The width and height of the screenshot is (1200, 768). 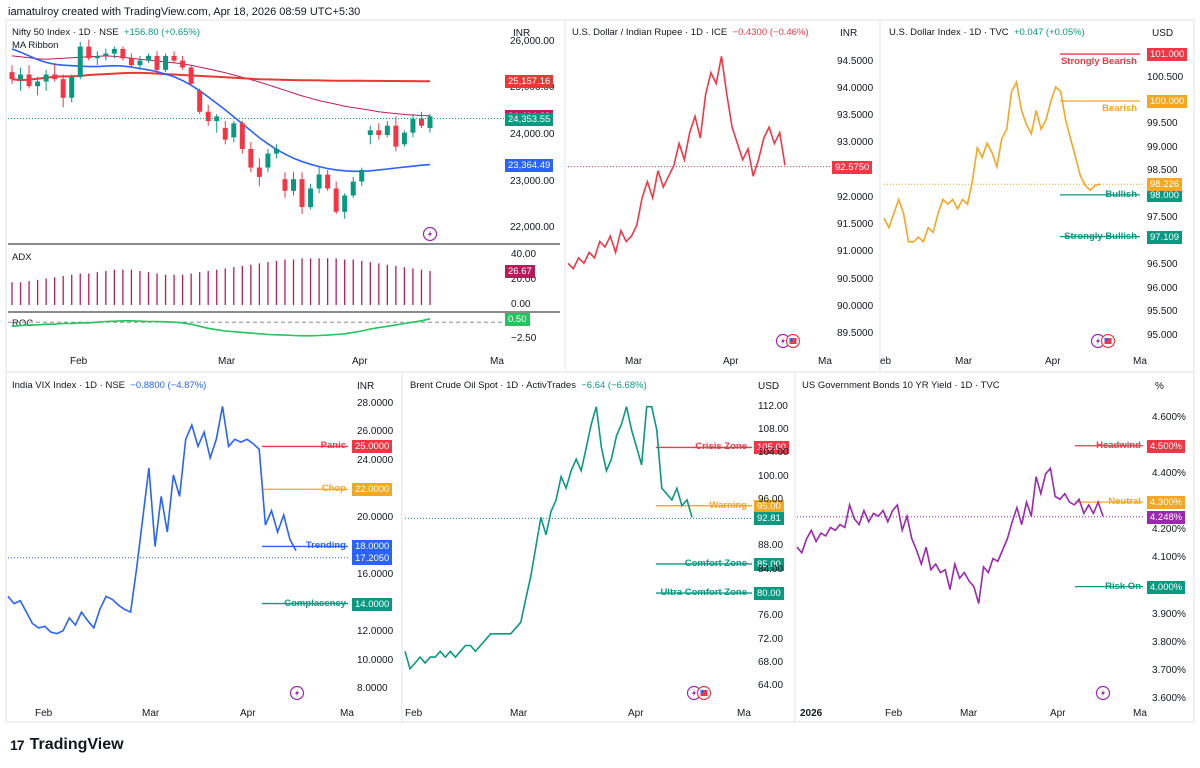 I want to click on us10y-ytick: 3.600%, so click(x=1169, y=699).